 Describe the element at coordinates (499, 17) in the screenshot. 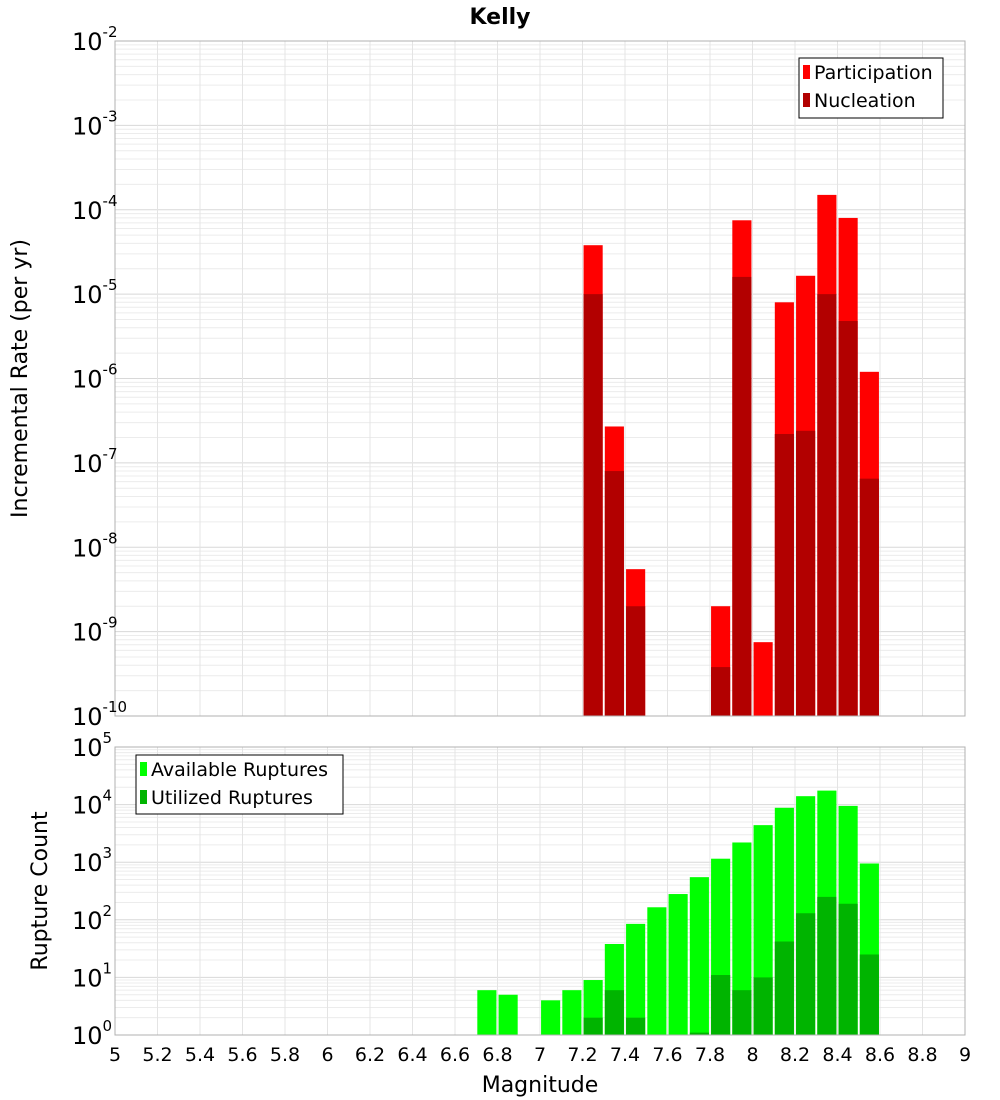

I see `figure-title: Kelly` at that location.